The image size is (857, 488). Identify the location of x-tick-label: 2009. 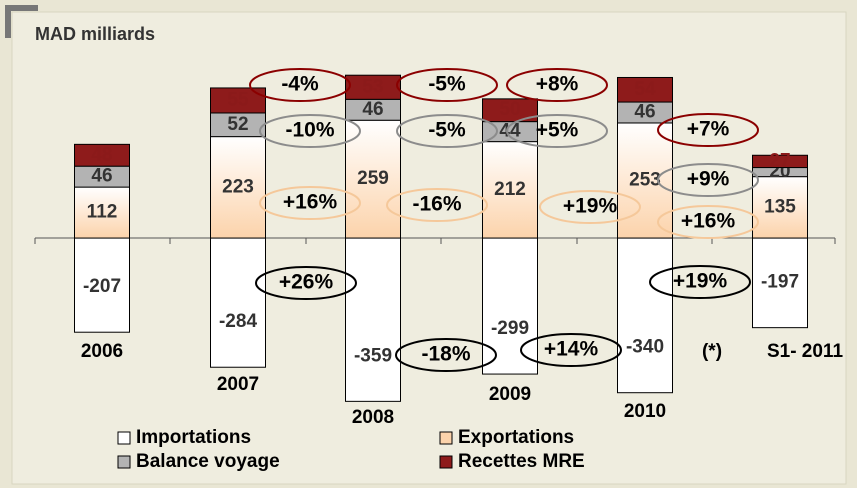
(510, 394).